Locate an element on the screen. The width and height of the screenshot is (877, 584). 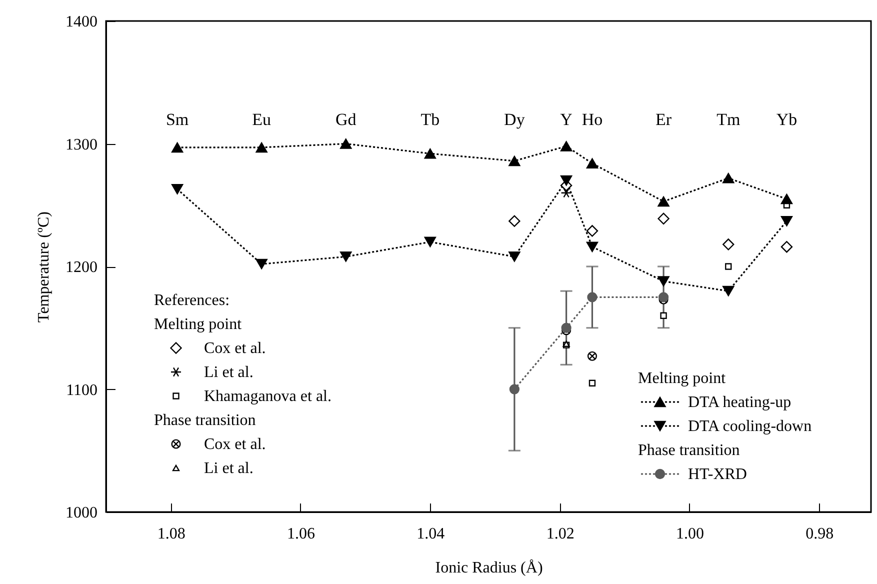
annotation: Sm is located at coordinates (177, 119).